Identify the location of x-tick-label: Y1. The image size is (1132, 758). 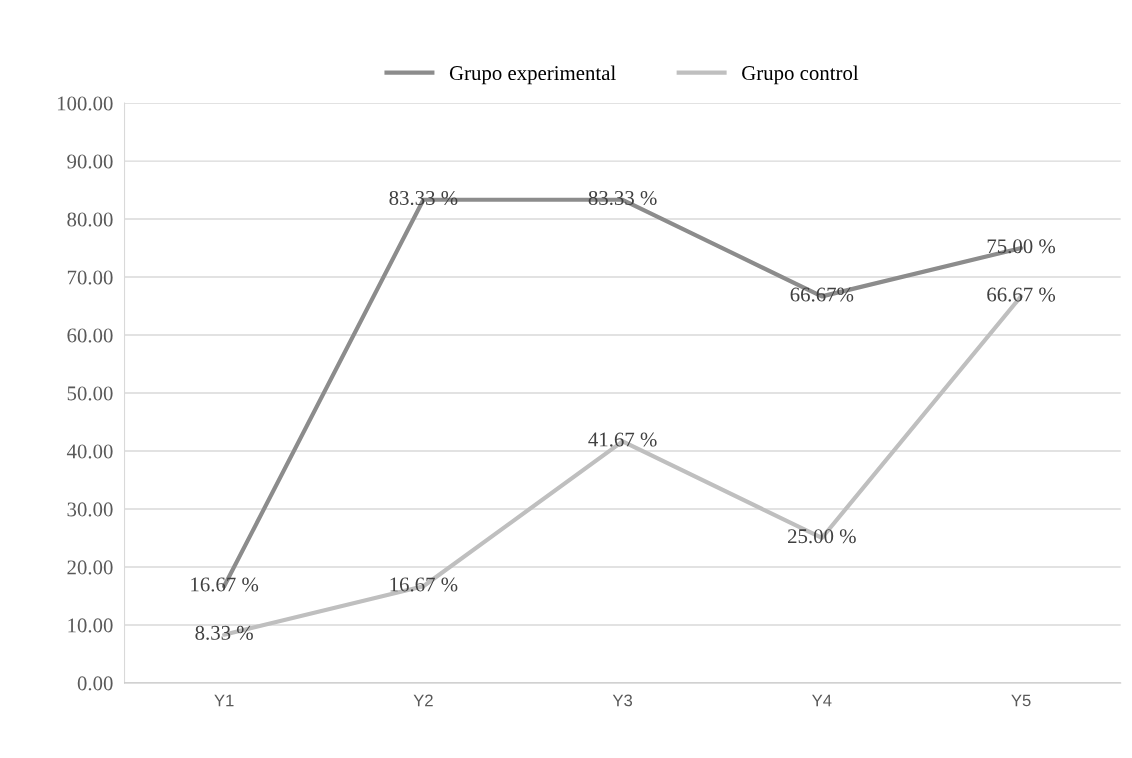
(224, 700).